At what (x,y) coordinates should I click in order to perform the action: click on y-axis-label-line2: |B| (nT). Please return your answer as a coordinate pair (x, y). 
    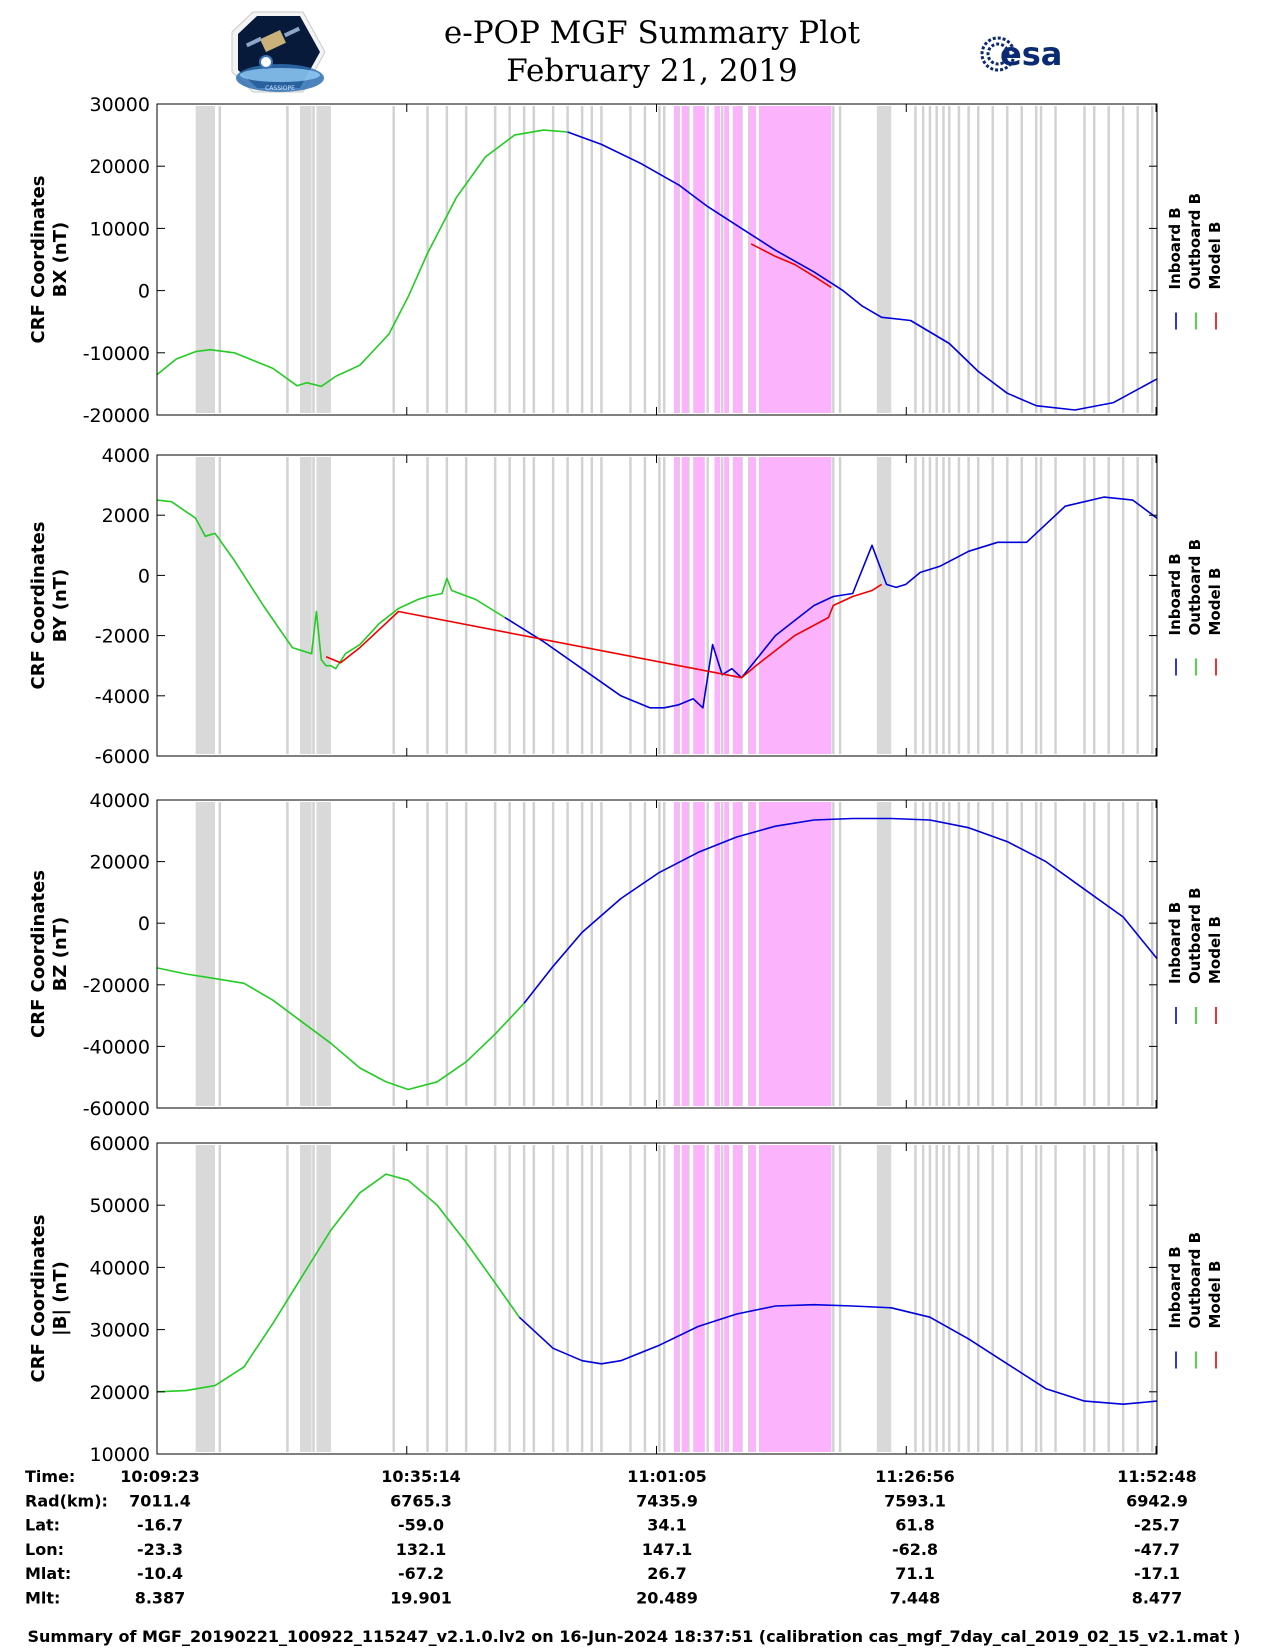
    Looking at the image, I should click on (60, 1298).